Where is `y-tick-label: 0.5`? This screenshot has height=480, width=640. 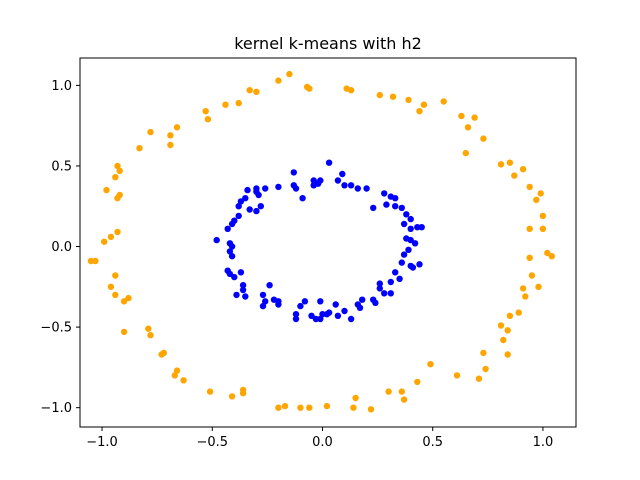
y-tick-label: 0.5 is located at coordinates (61, 166).